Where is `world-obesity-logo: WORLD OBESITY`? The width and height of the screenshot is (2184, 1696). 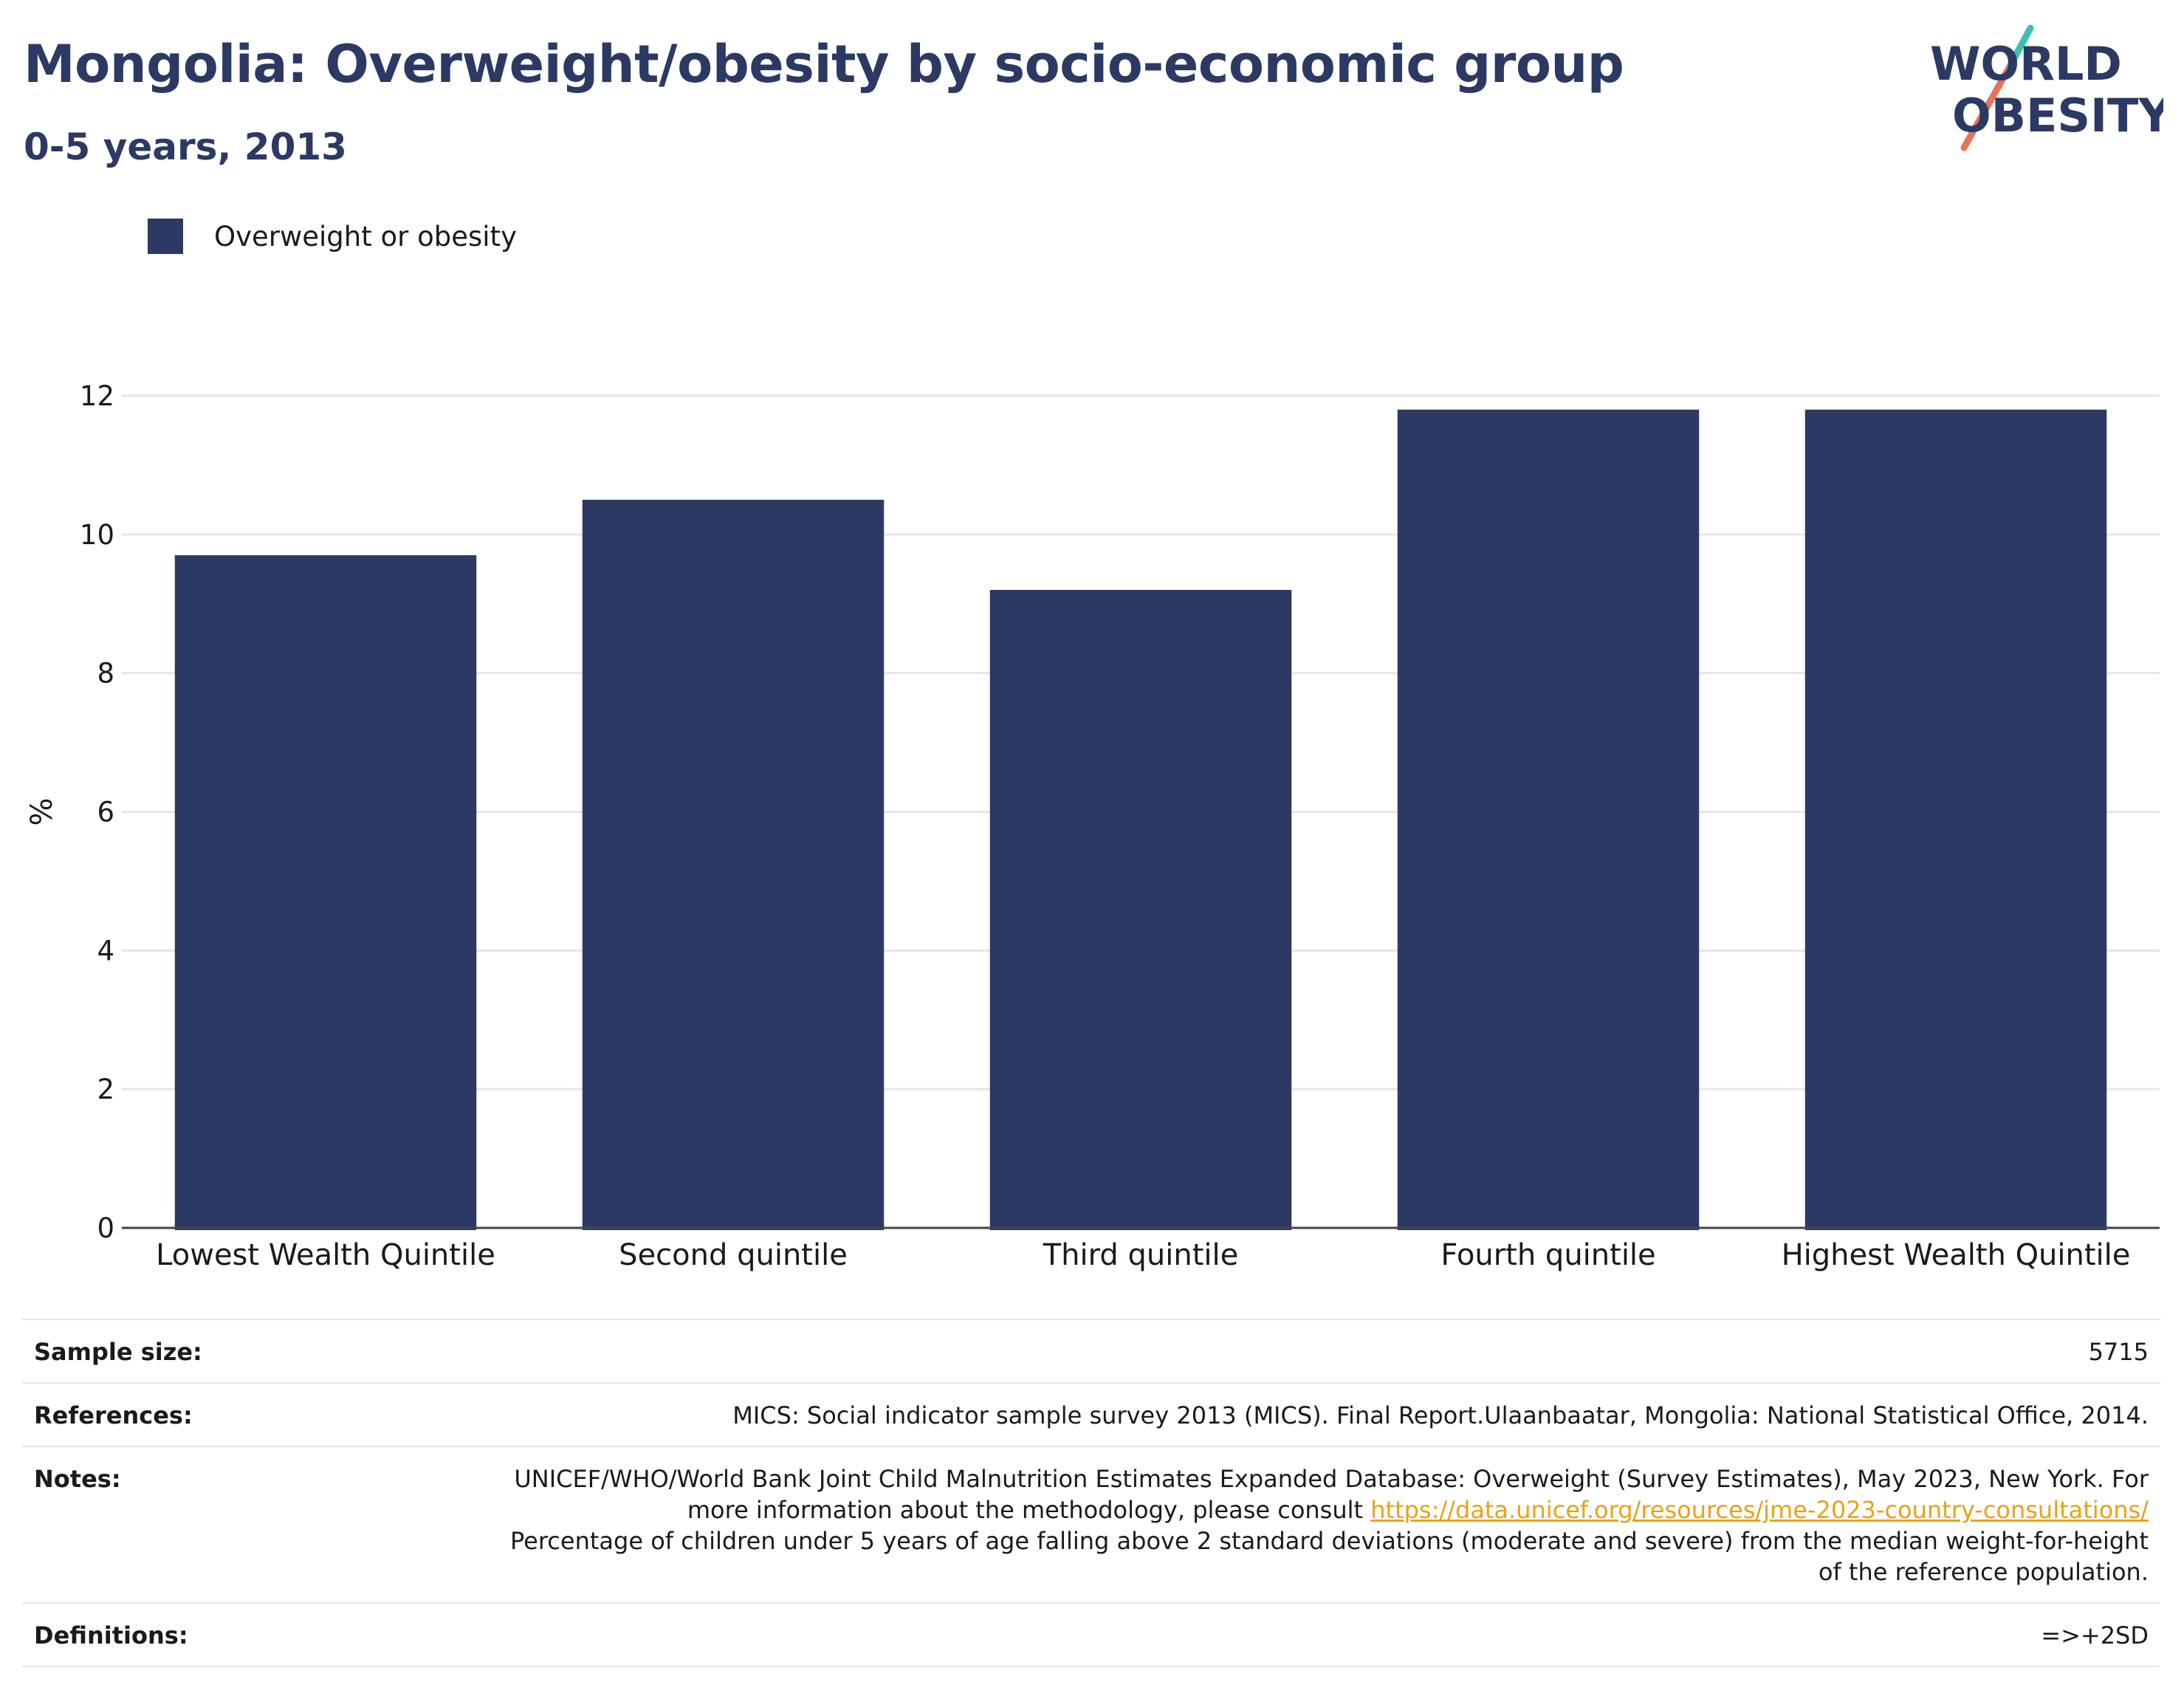
world-obesity-logo: WORLD OBESITY is located at coordinates (2047, 87).